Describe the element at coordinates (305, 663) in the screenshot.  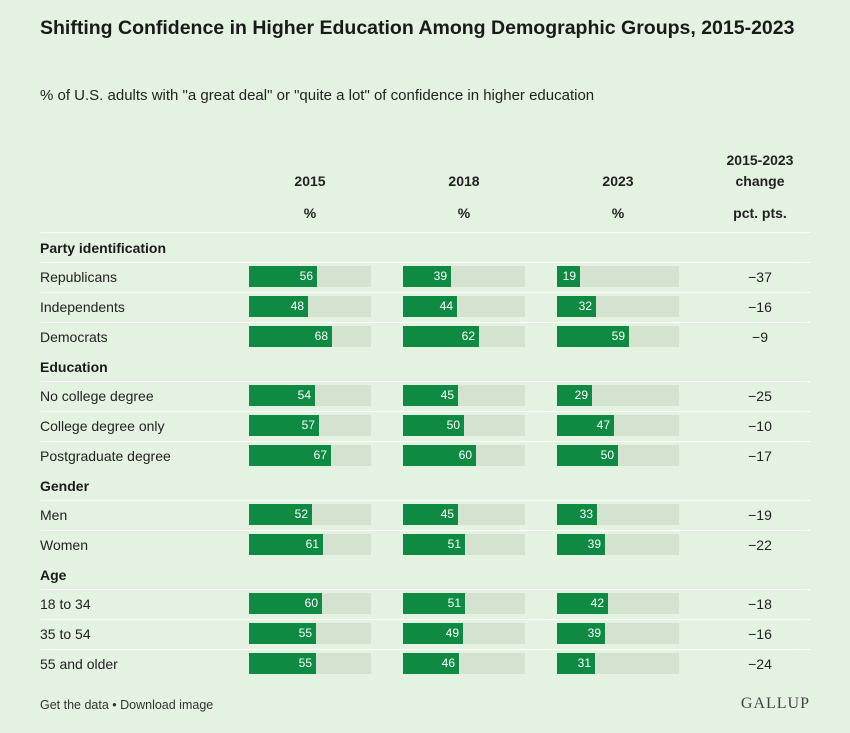
I see `bar-value-label: 55` at that location.